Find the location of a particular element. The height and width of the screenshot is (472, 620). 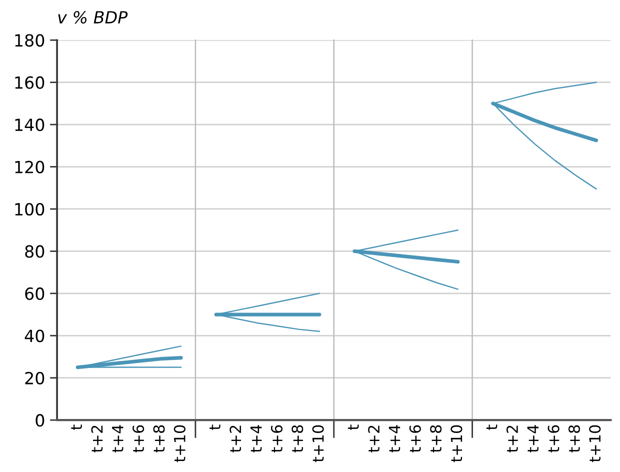

y-tick-label: 40 is located at coordinates (34, 336).